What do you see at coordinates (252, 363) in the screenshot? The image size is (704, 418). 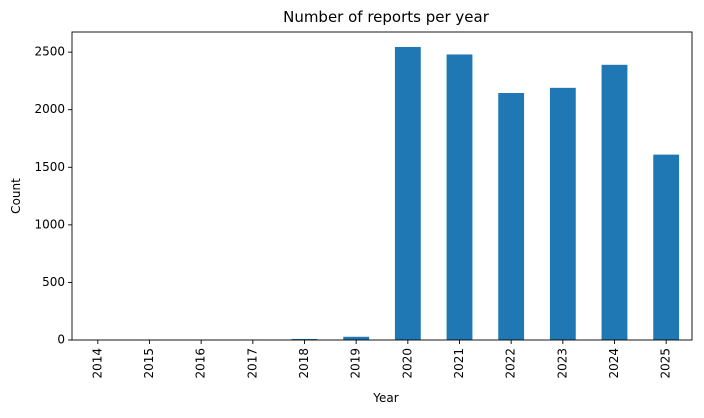 I see `x-tick-label: 2017` at bounding box center [252, 363].